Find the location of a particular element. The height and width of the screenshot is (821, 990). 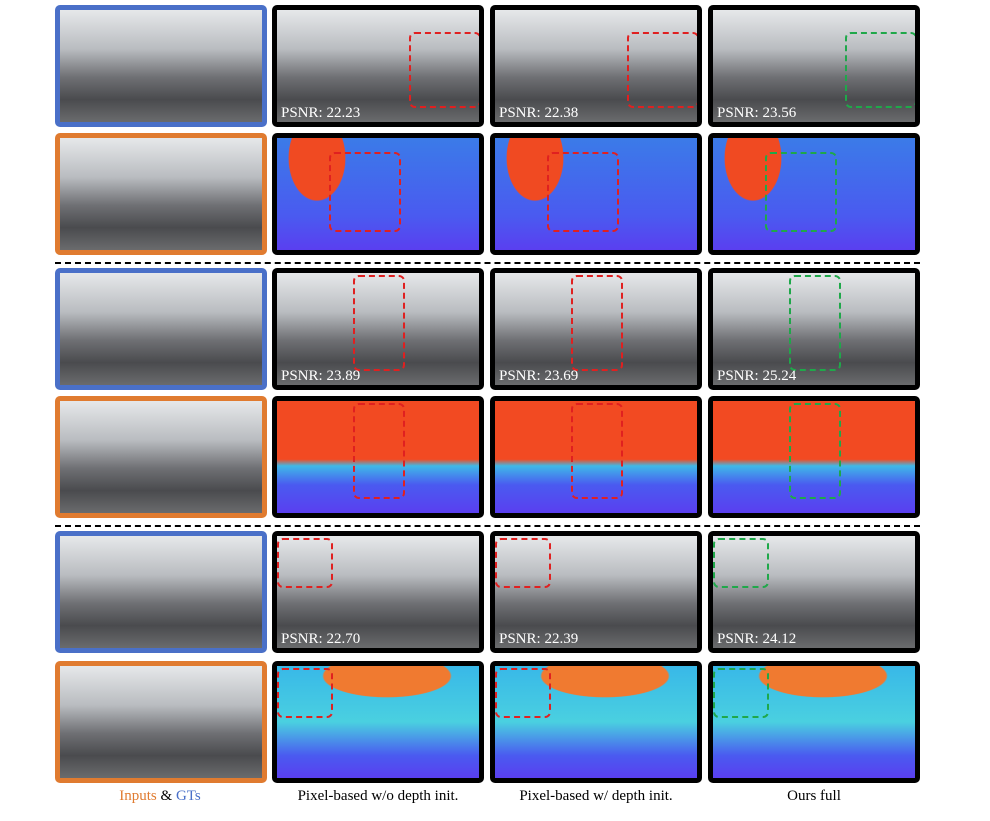

rendered-image: PSNR: 22.39 is located at coordinates (596, 592).